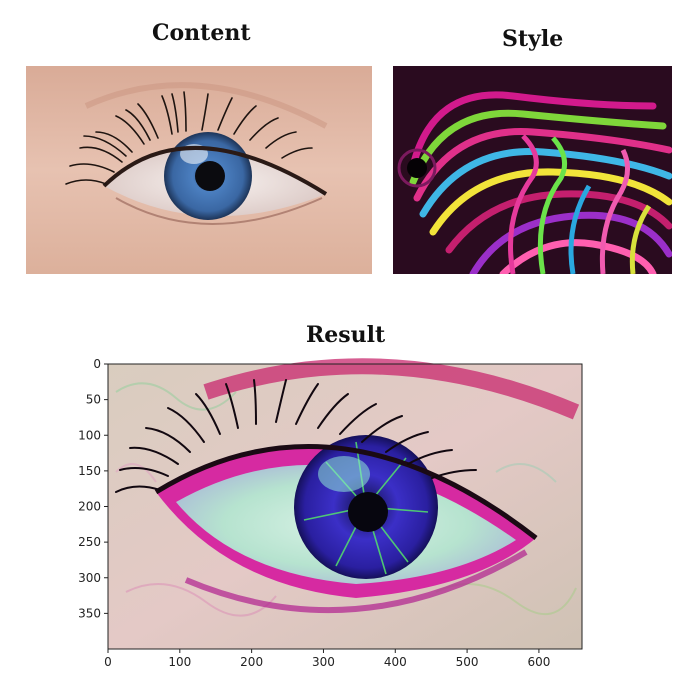 This screenshot has width=696, height=696. I want to click on y-tick-label: 150, so click(89, 471).